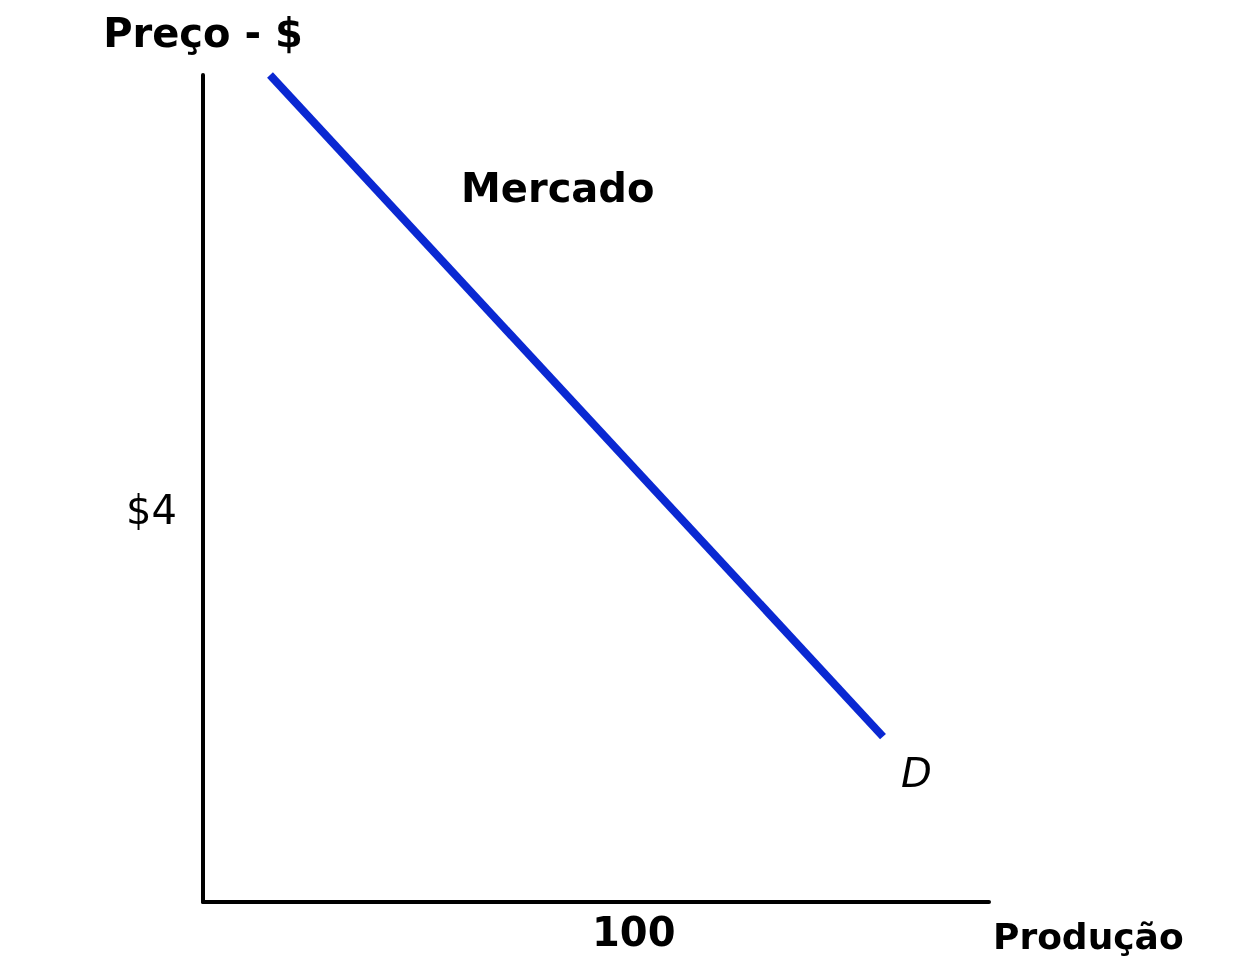  Describe the element at coordinates (1088, 936) in the screenshot. I see `x-axis-title: Produção` at that location.